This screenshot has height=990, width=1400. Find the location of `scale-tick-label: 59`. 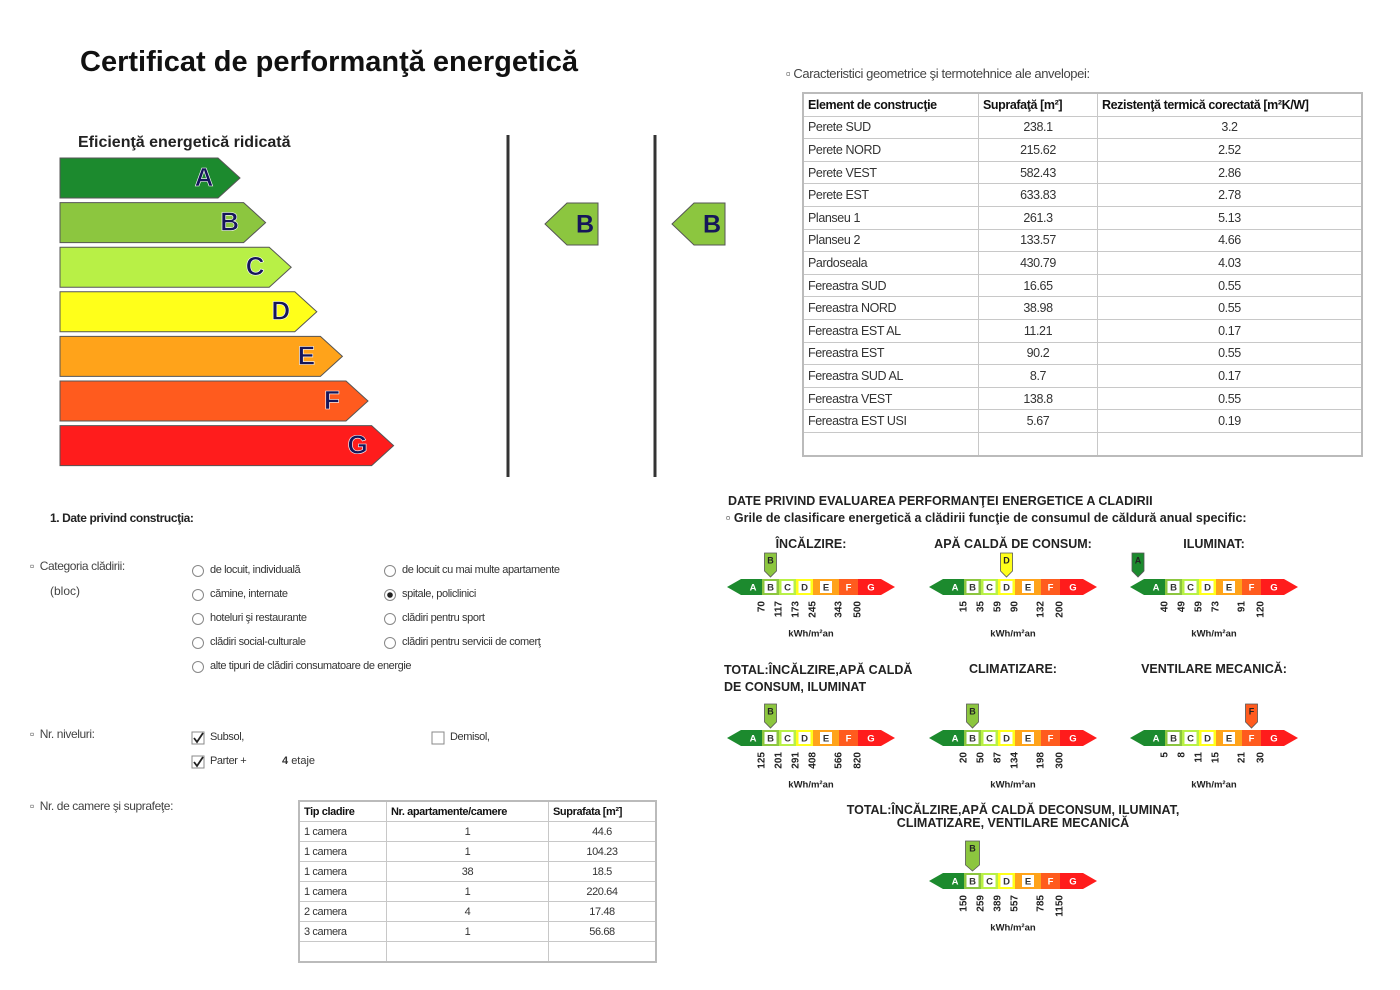

scale-tick-label: 59 is located at coordinates (1199, 607).